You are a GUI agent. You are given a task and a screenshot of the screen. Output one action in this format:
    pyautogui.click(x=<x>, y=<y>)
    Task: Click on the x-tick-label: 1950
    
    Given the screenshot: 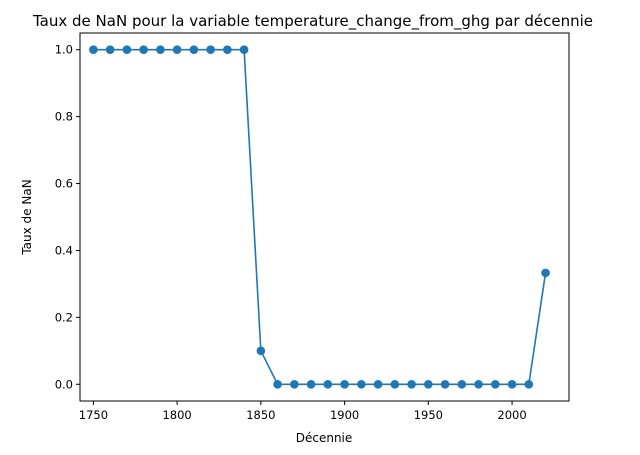 What is the action you would take?
    pyautogui.click(x=428, y=415)
    